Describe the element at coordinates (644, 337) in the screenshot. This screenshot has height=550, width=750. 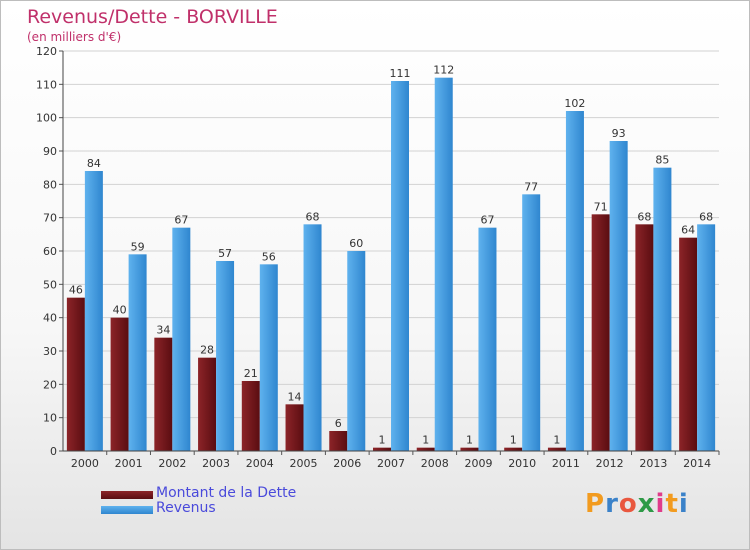
I see `bar-dette-2013` at that location.